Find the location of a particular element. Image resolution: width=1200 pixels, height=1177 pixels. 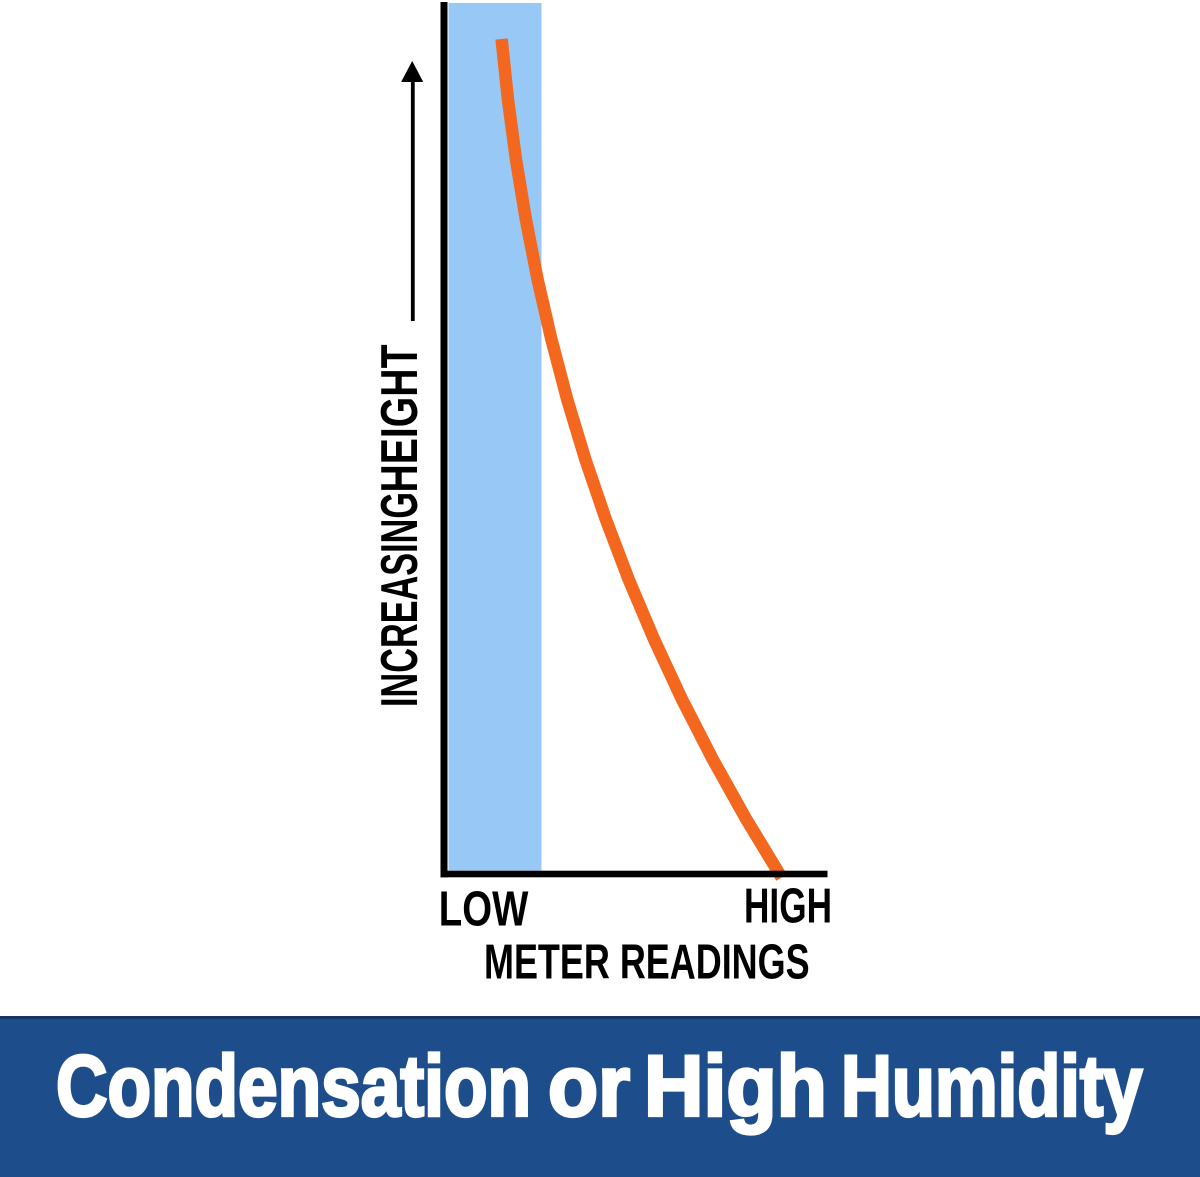

svg-text: Condensation is located at coordinates (293, 1087).